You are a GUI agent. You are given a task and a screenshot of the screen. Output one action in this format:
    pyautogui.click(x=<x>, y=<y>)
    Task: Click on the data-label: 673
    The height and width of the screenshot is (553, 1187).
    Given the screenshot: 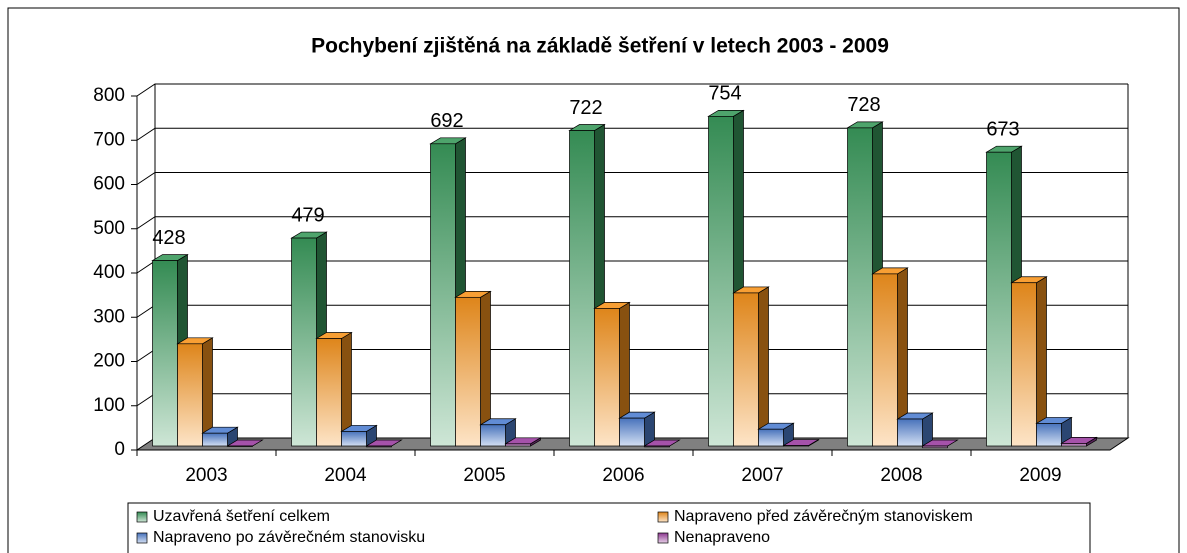 What is the action you would take?
    pyautogui.click(x=1002, y=129)
    